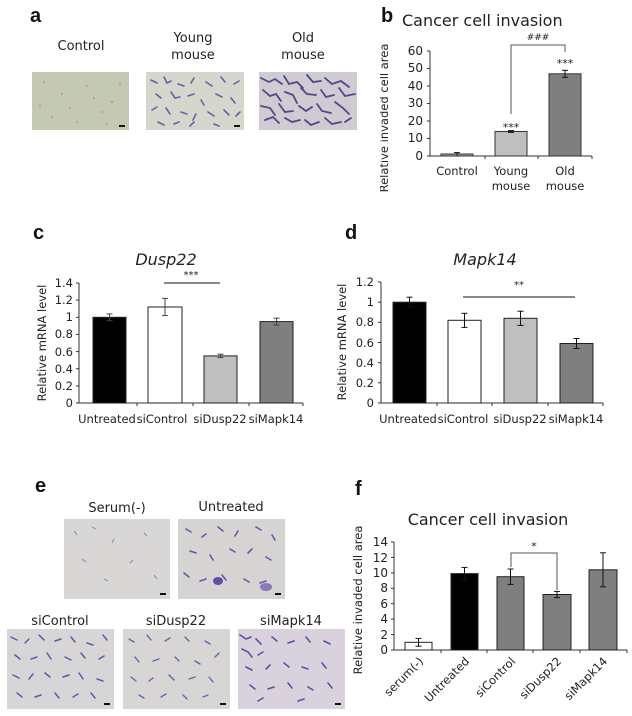 The image size is (632, 716). I want to click on svg-text: 20, so click(415, 121).